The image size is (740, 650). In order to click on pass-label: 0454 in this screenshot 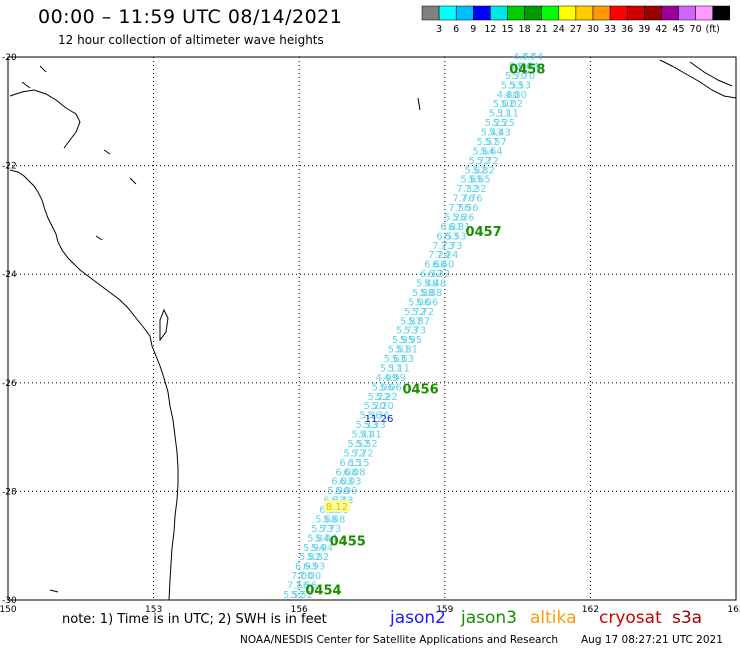, I will do `click(323, 591)`.